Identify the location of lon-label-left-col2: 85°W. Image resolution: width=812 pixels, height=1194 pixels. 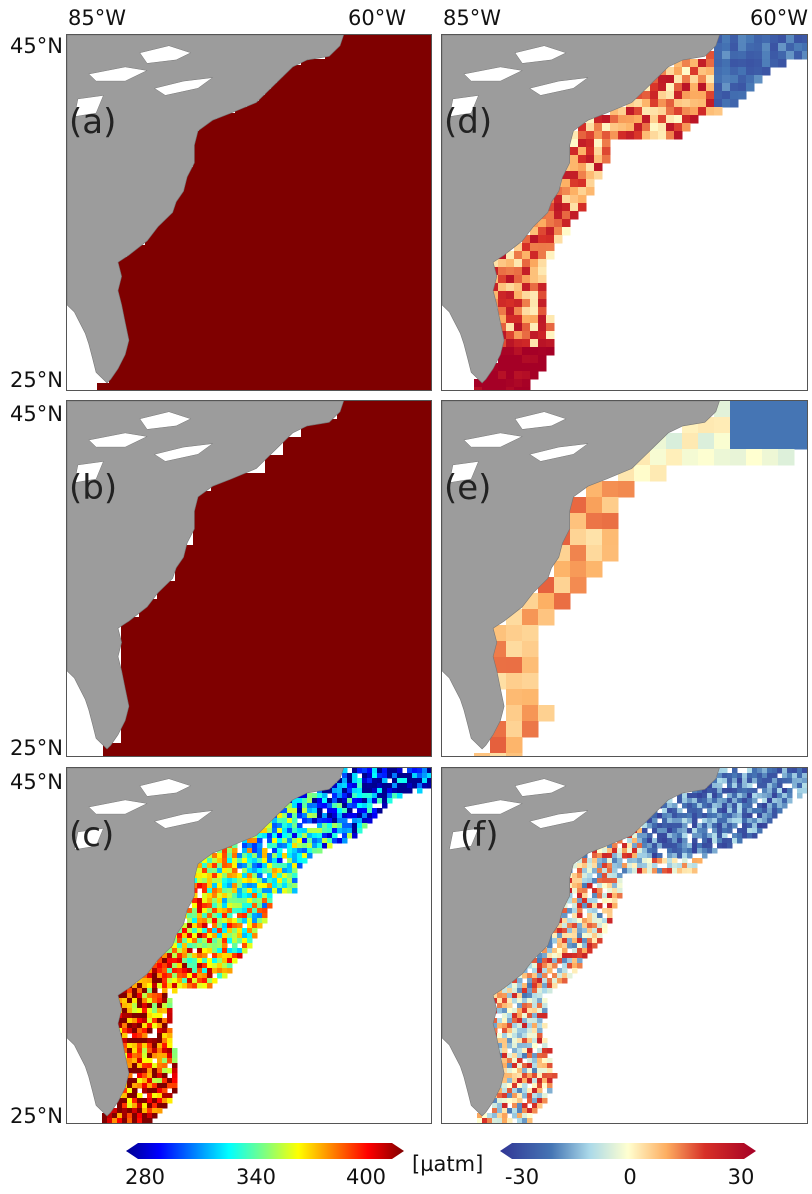
(472, 18).